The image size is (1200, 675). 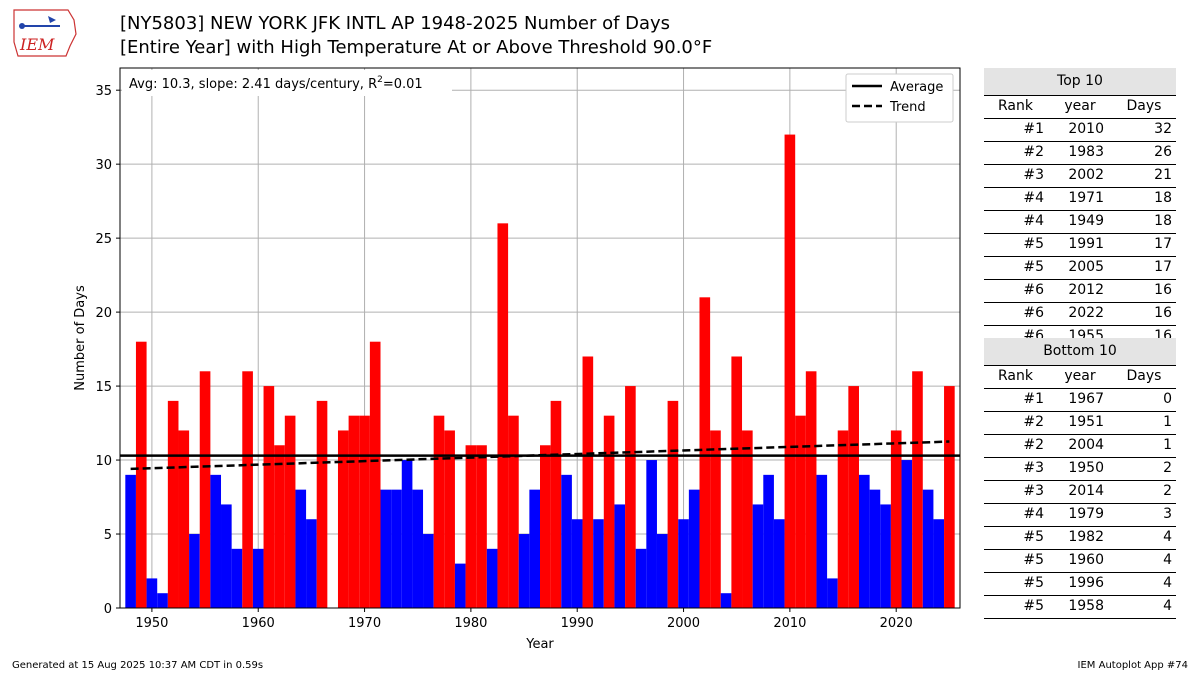 I want to click on days-cell: 32, so click(x=1163, y=129).